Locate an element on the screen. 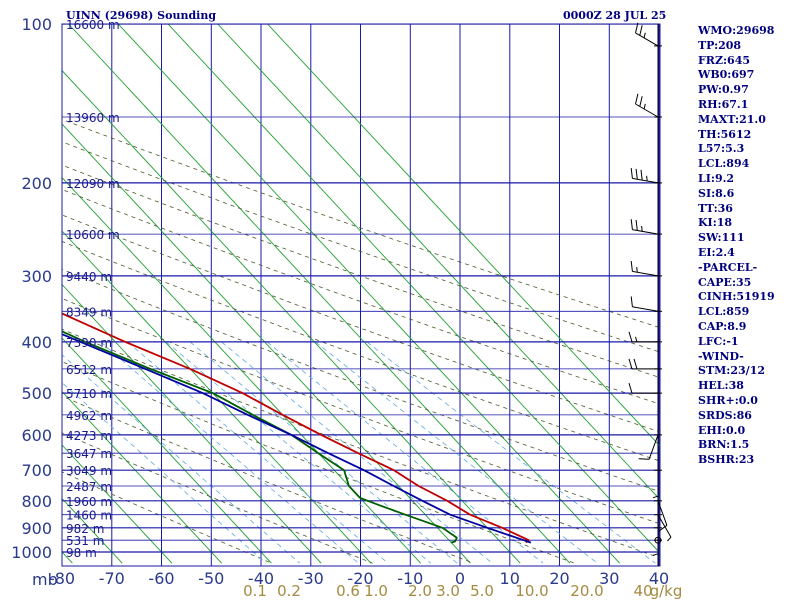 The height and width of the screenshot is (600, 800). temperature-tick-label: -30 is located at coordinates (311, 578).